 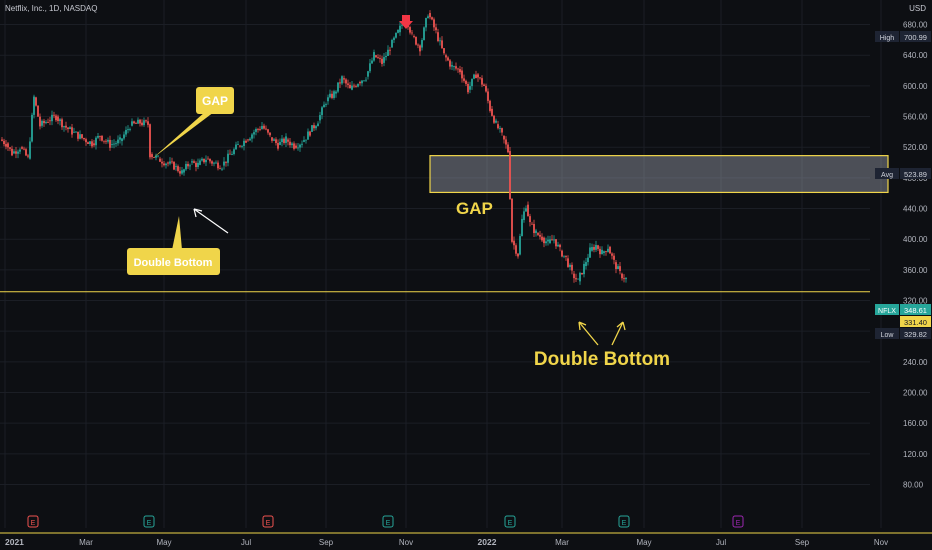 I want to click on time-axis: 2021 Mar May Jul Sep Nov 2022 Mar May Jul Sep Nov, so click(x=466, y=539).